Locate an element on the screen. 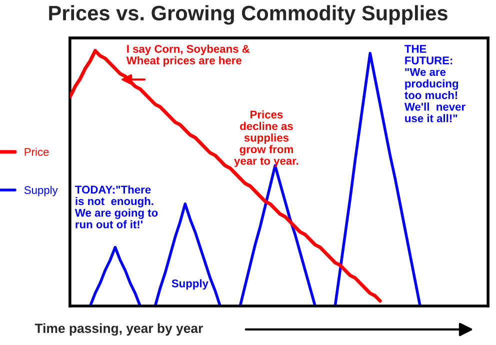 The height and width of the screenshot is (345, 496). annotation: I say Corn, Soybeans & Wheat prices are here is located at coordinates (188, 55).